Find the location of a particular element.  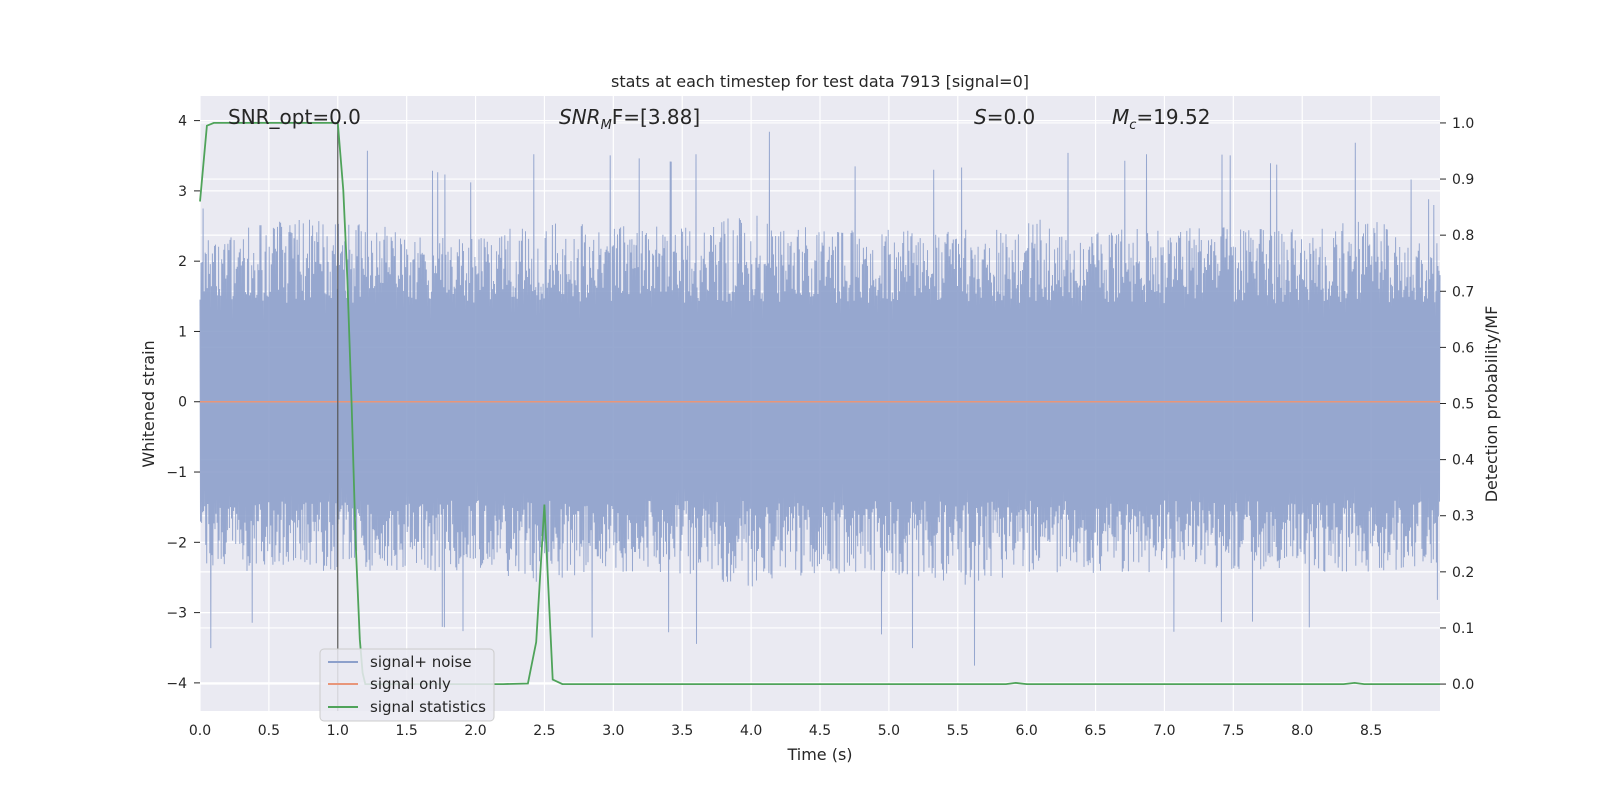

x-tick-label-13: 6.5 is located at coordinates (1095, 731).